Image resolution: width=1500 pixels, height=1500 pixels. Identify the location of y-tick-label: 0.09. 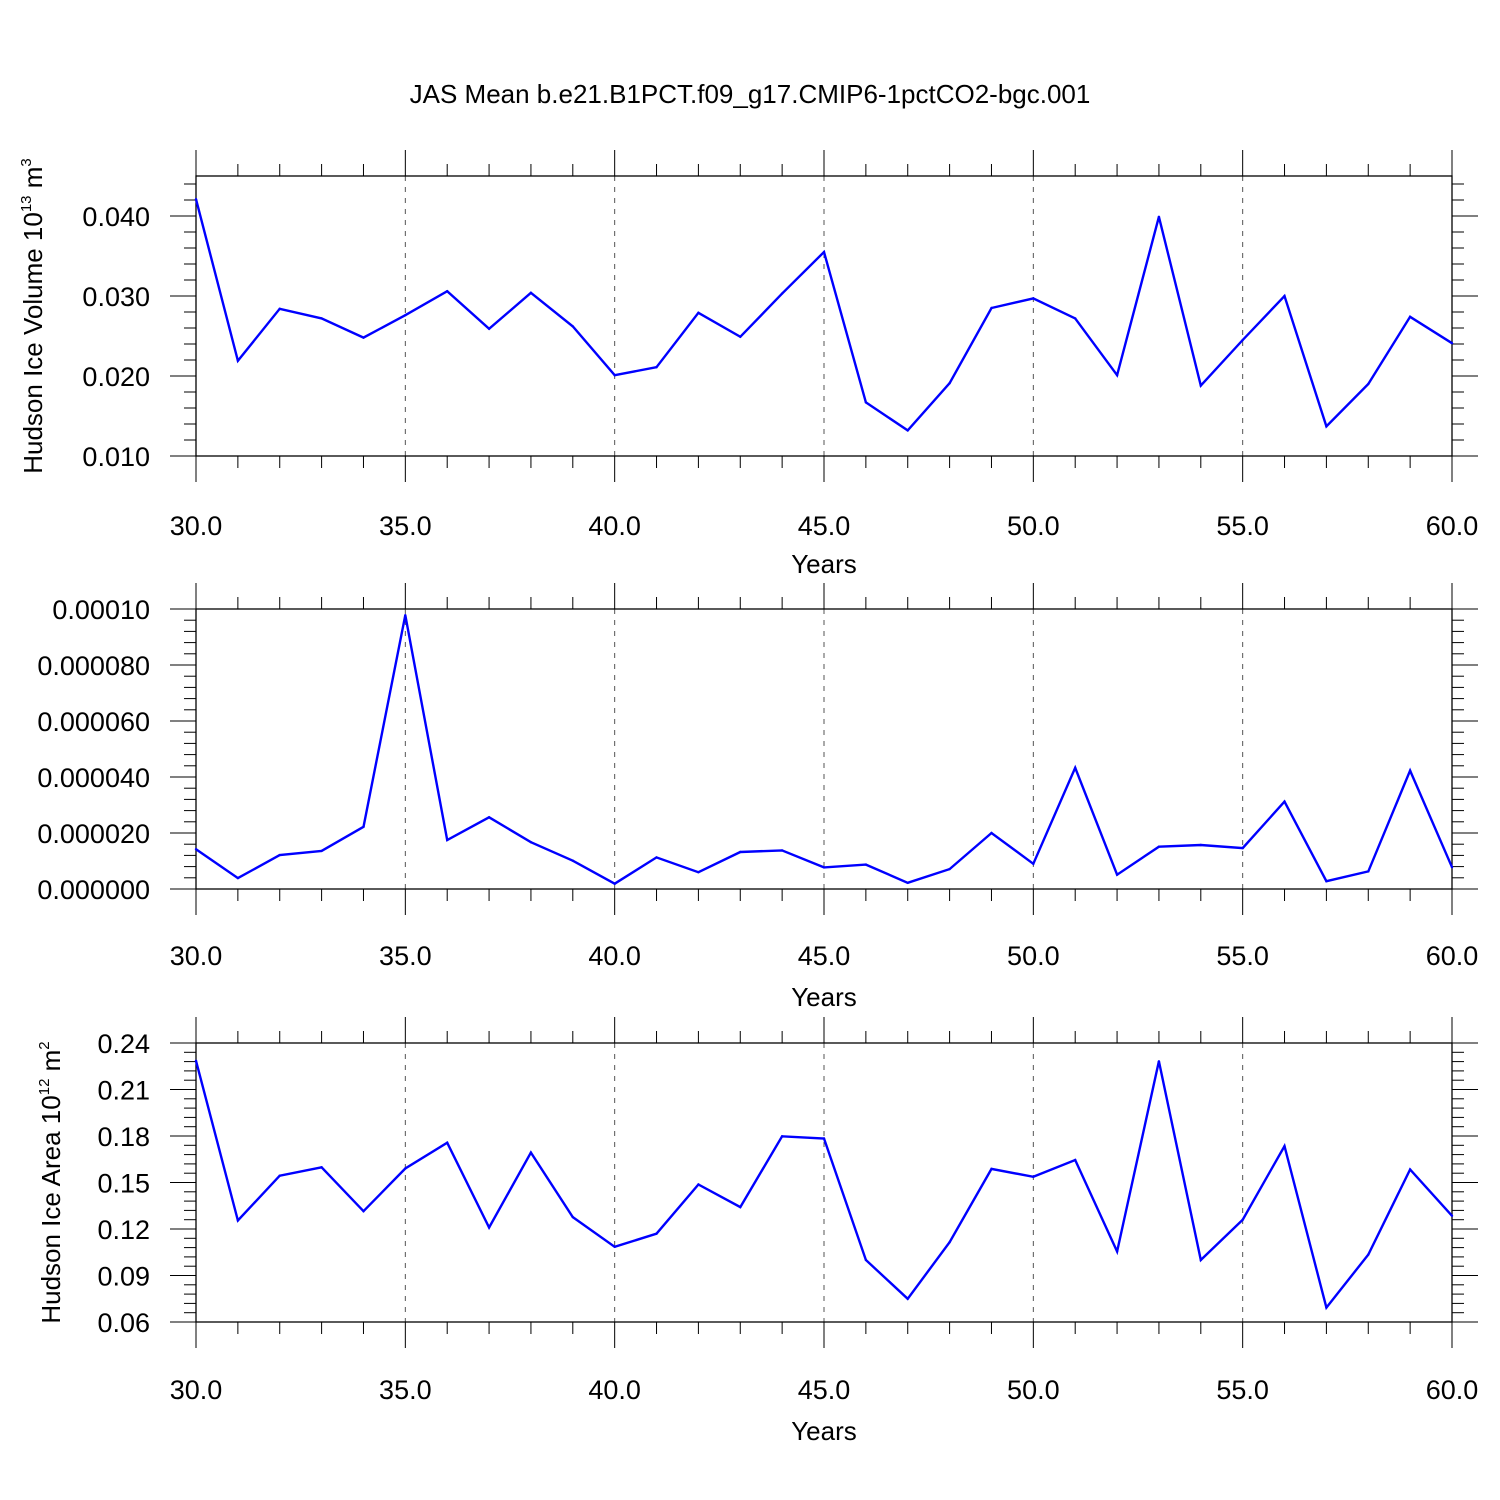
(123, 1277).